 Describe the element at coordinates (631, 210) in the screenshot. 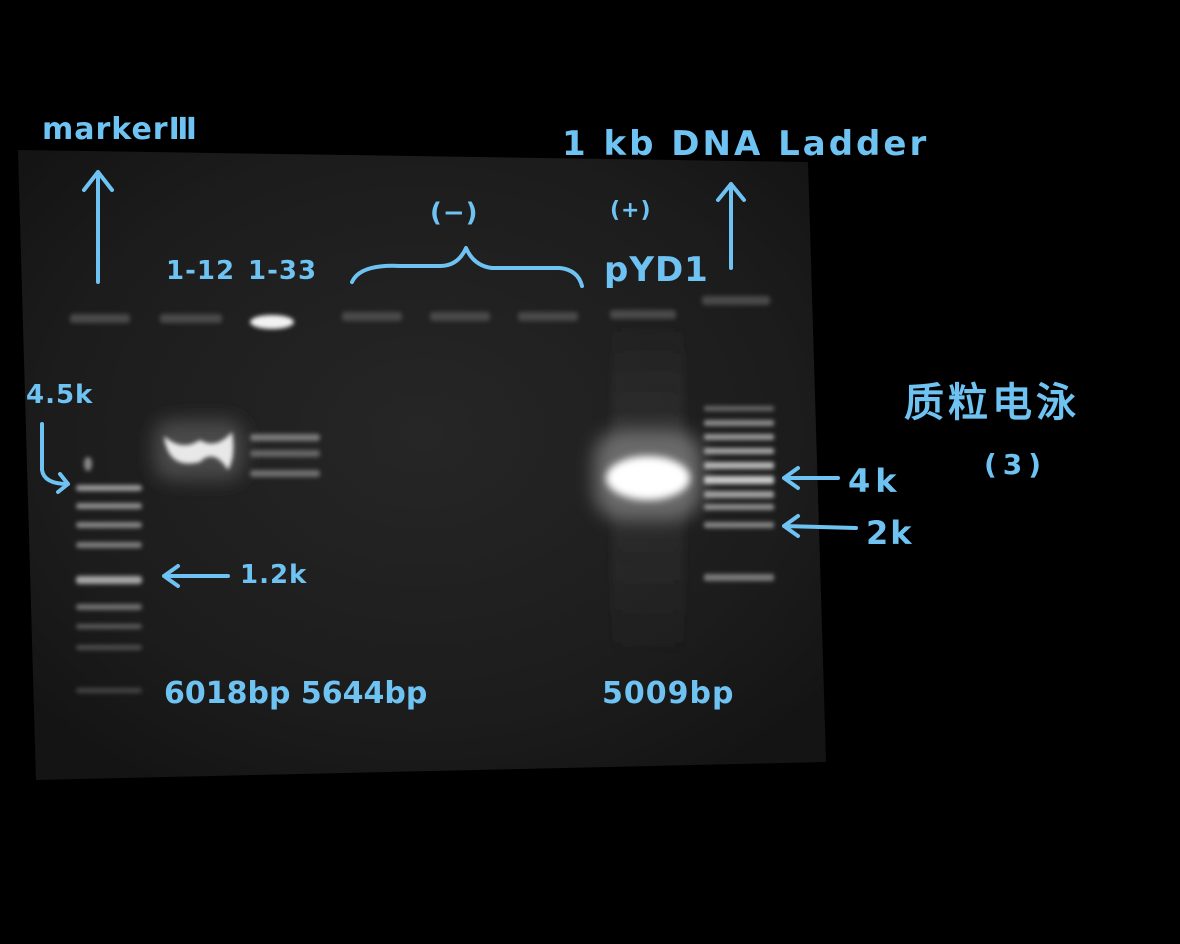

I see `positive-group-label: (+)` at that location.